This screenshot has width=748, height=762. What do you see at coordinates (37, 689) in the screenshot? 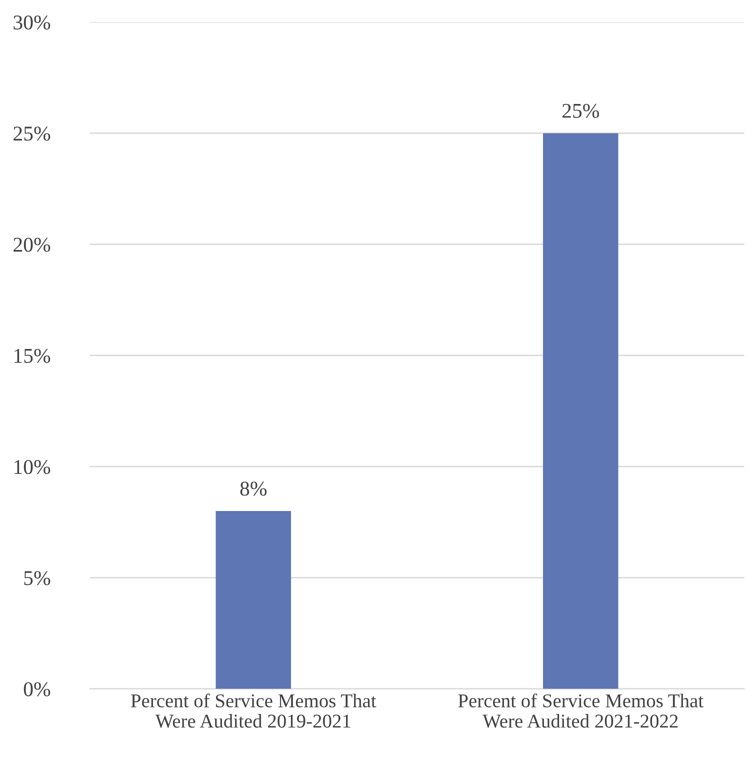
I see `y-tick-label: 0%` at bounding box center [37, 689].